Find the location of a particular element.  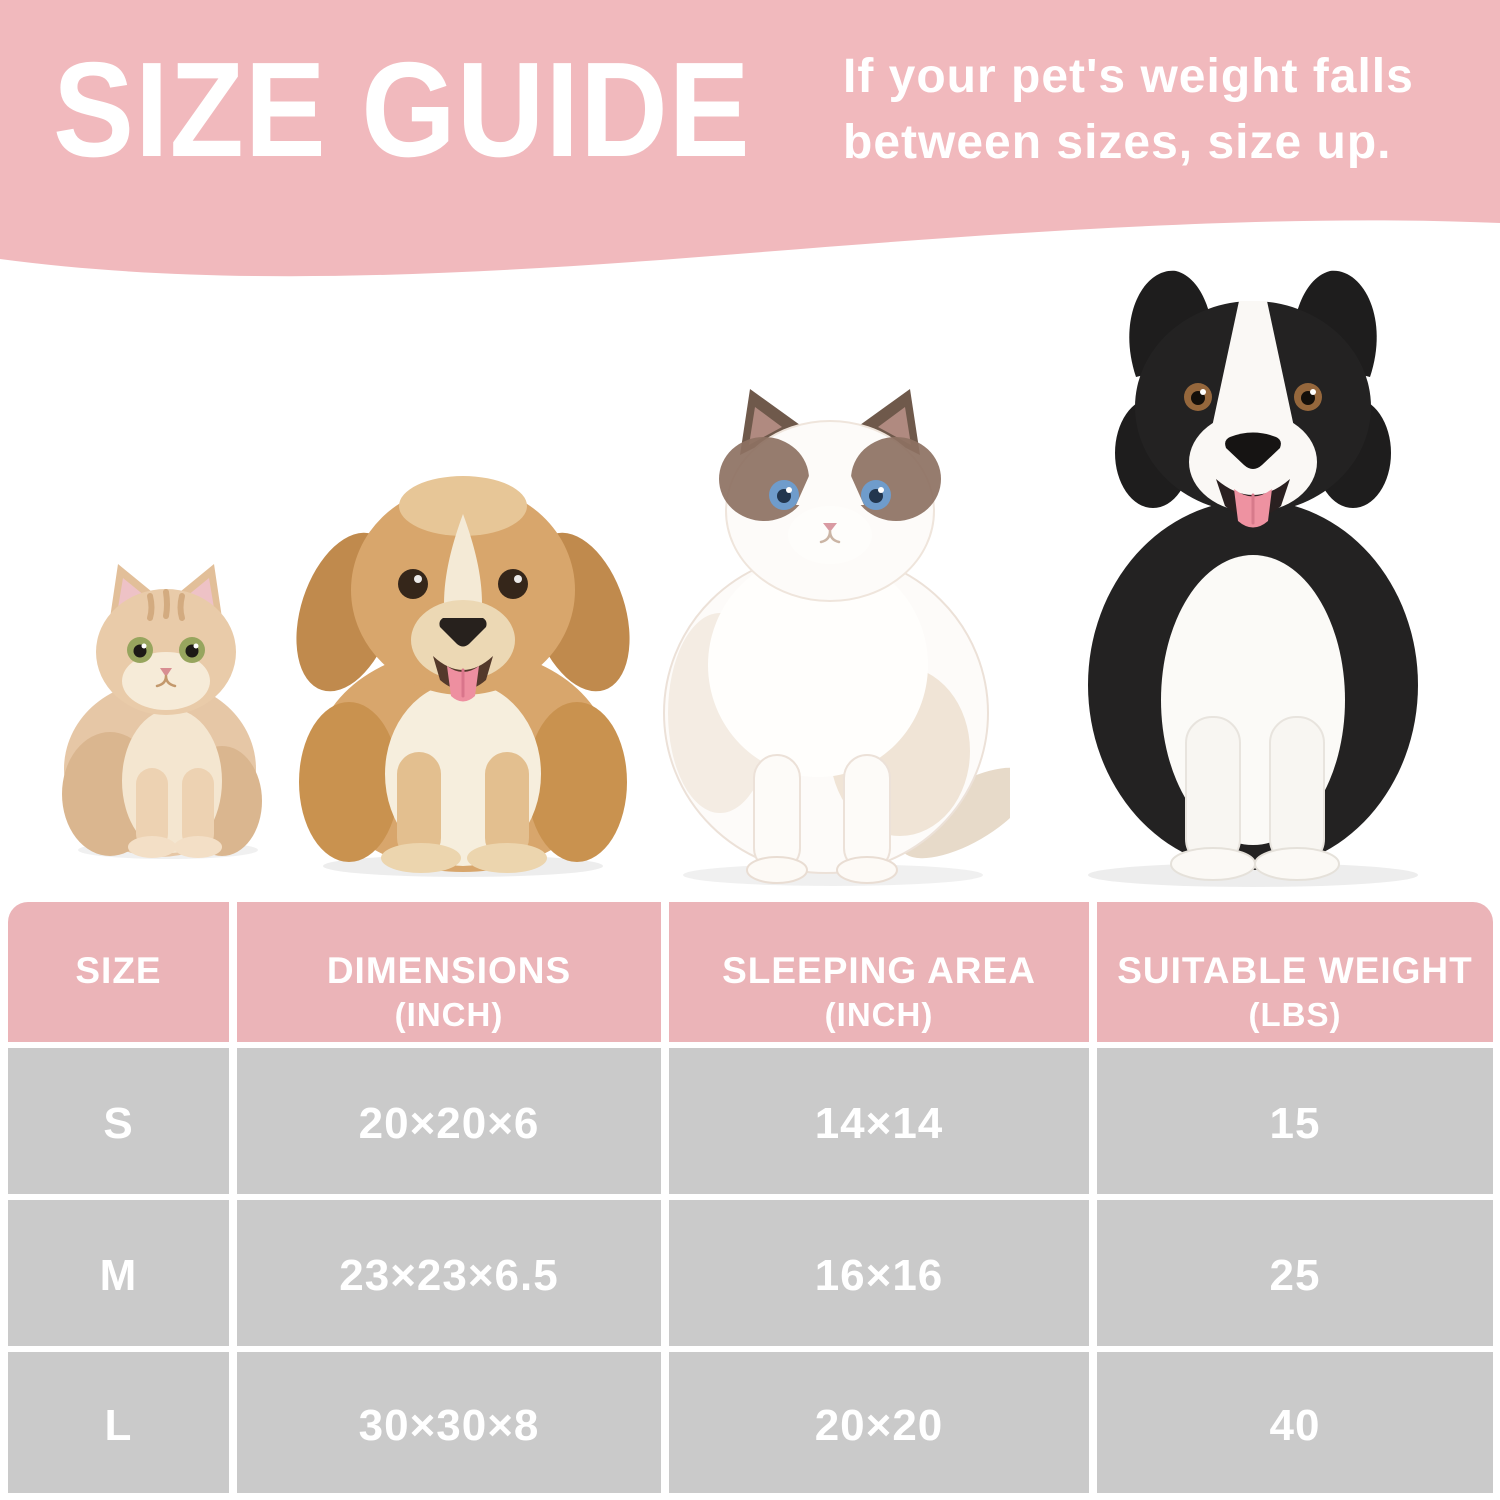

page-title: SIZE GUIDE is located at coordinates (402, 109).